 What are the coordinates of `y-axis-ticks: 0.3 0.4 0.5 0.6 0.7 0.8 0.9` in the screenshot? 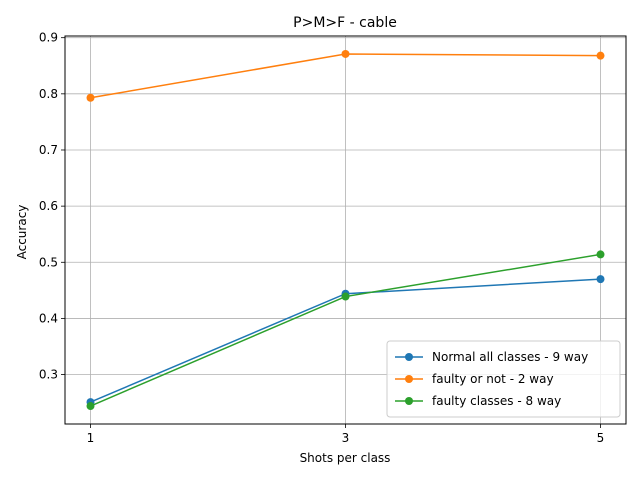 It's located at (52, 206).